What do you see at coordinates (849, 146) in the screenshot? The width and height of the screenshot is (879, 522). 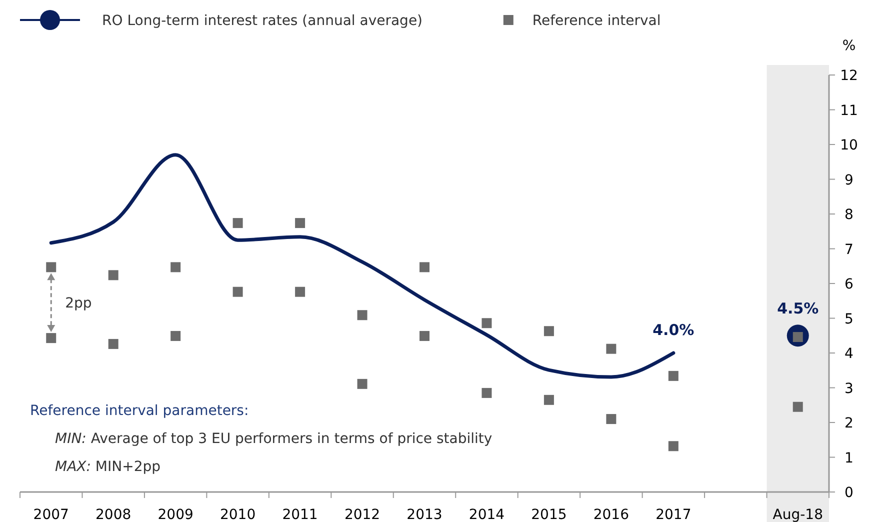 I see `y-tick-label: 10` at bounding box center [849, 146].